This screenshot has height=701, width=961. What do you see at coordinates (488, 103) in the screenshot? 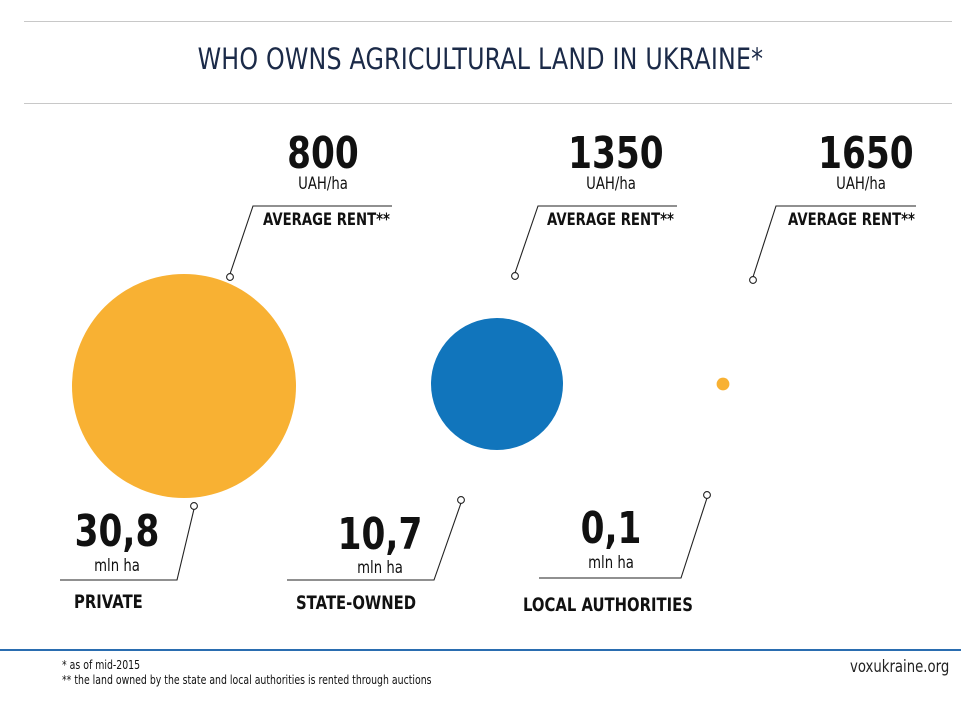
I see `title-underline` at bounding box center [488, 103].